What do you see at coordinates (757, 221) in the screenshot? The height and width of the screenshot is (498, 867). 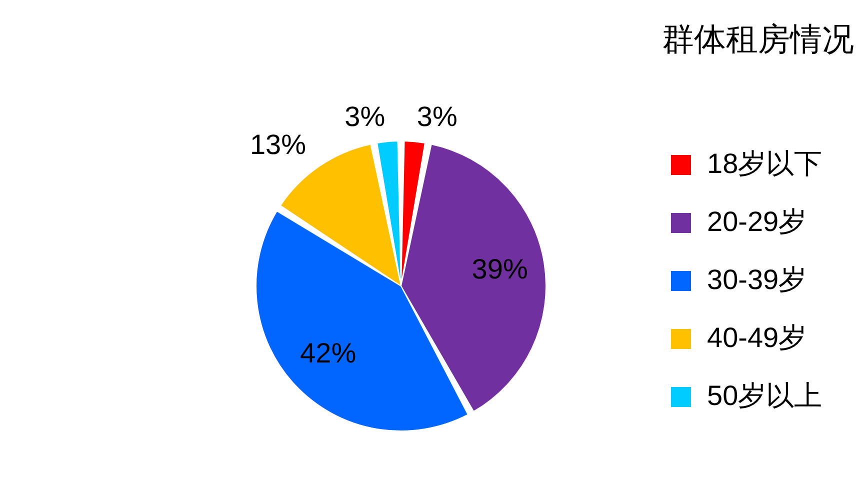 I see `legend-label: 20-29岁` at bounding box center [757, 221].